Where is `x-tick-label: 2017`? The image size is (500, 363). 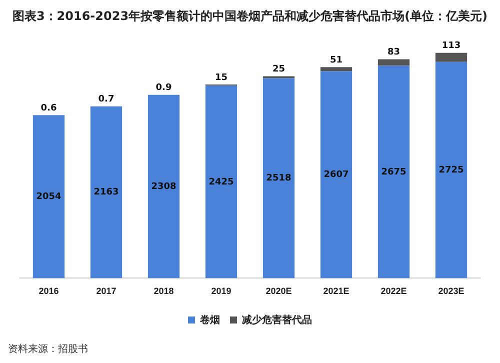
x-tick-label: 2017 is located at coordinates (106, 291).